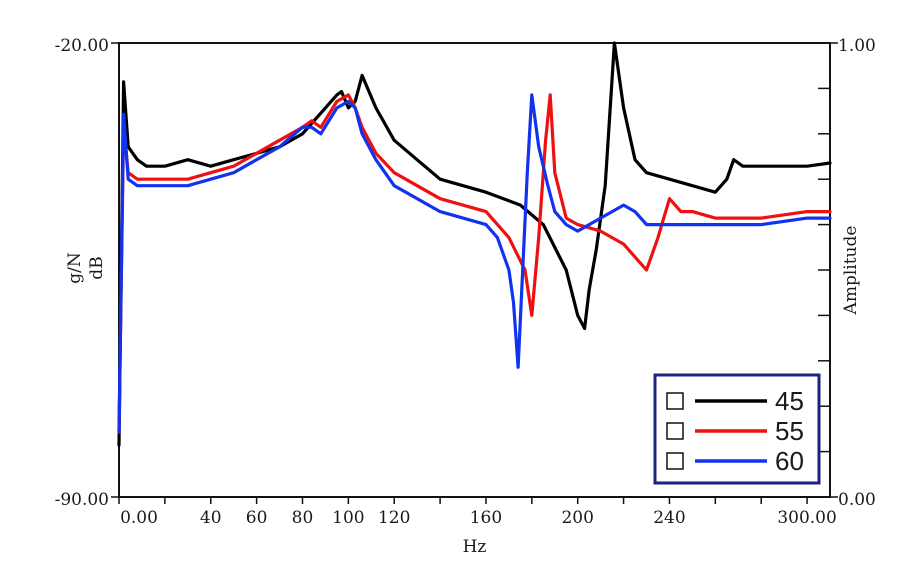 The height and width of the screenshot is (565, 922). I want to click on legend-label: 45, so click(789, 401).